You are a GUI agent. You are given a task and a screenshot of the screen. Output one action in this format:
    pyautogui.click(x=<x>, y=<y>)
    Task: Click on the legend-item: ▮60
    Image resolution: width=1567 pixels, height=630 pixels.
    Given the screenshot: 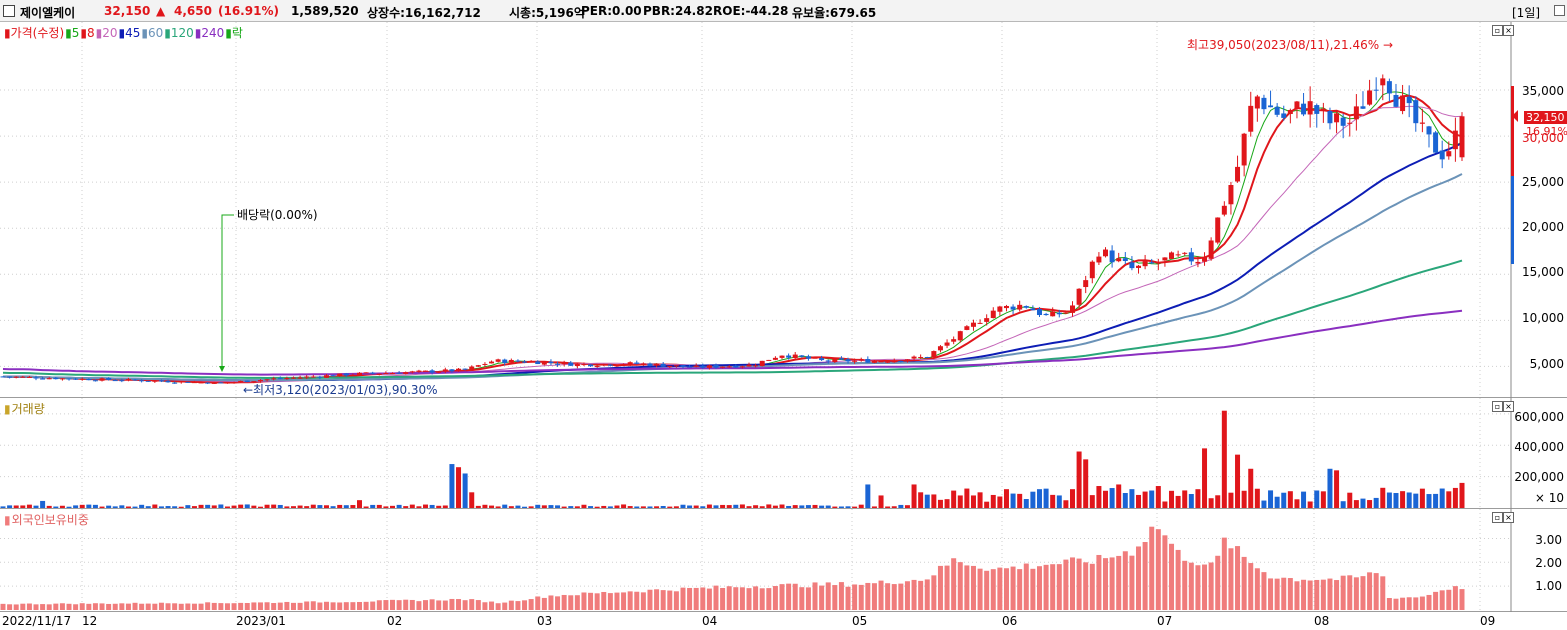 What is the action you would take?
    pyautogui.click(x=152, y=33)
    